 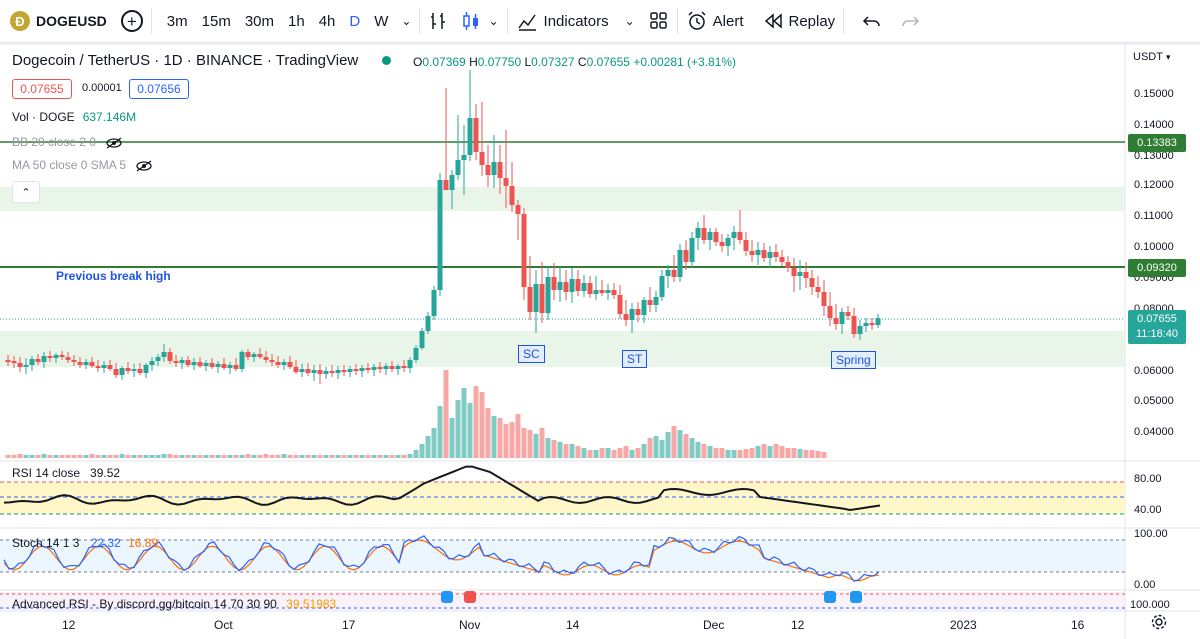 I want to click on interval-3m: 3m, so click(x=177, y=21).